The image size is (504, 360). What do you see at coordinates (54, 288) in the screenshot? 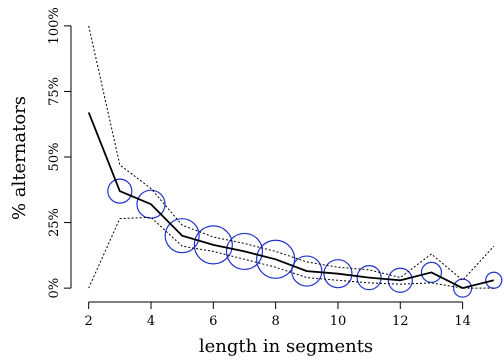
I see `y-tick-label: 0%` at bounding box center [54, 288].